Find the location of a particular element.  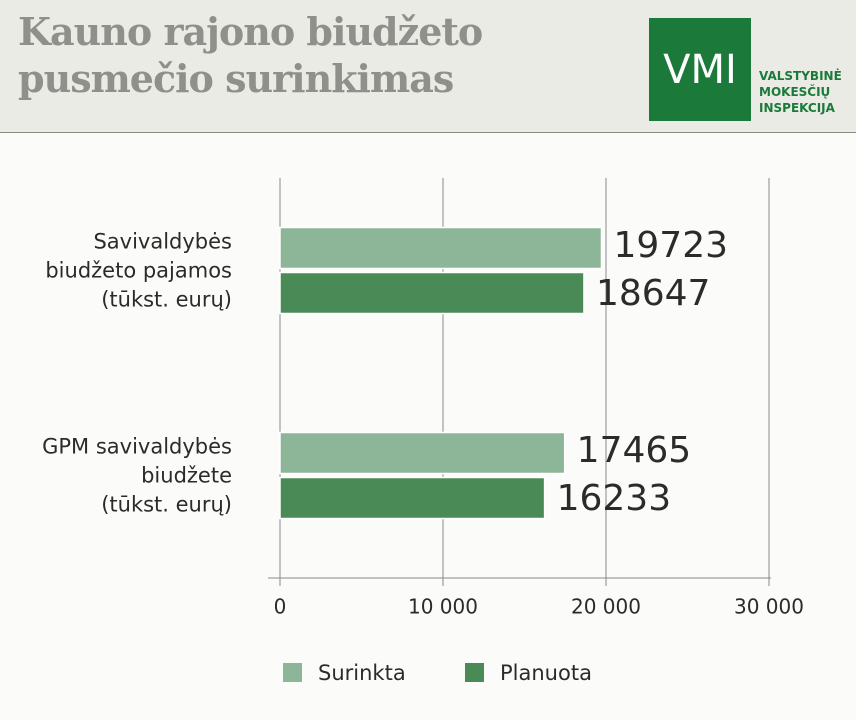

legend-label: Planuota is located at coordinates (546, 673).